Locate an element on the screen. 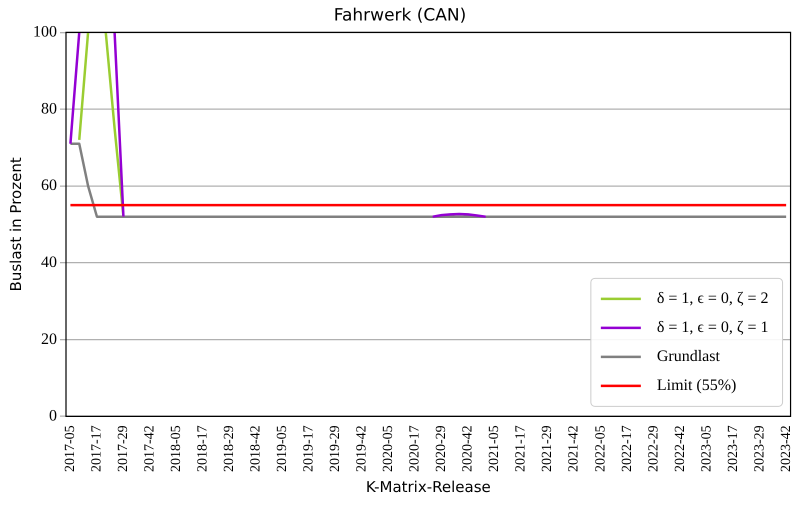  y-tick-label: 60 is located at coordinates (49, 185).